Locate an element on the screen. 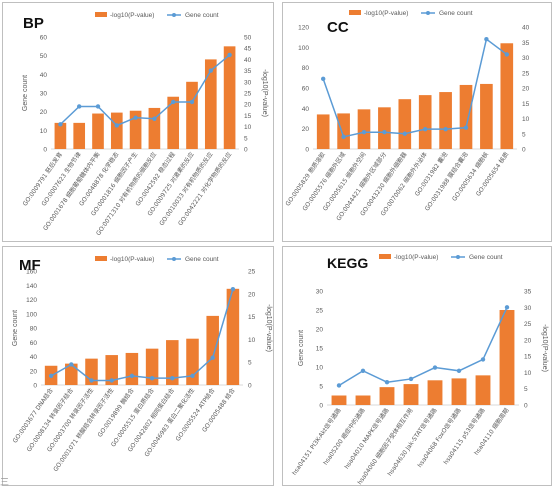 Image resolution: width=554 pixels, height=488 pixels. y-tick-left: 140 is located at coordinates (31, 286).